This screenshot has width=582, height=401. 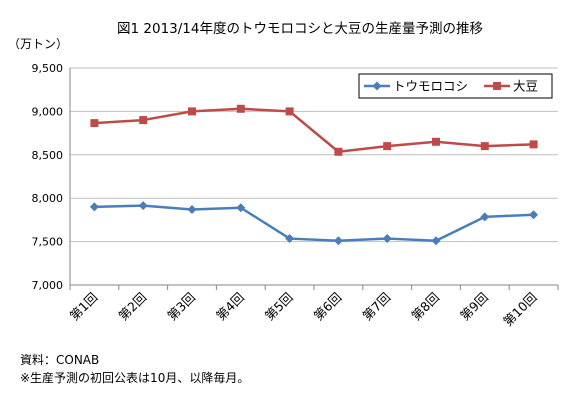 I want to click on legend: トウモロコシ 大豆, so click(x=455, y=86).